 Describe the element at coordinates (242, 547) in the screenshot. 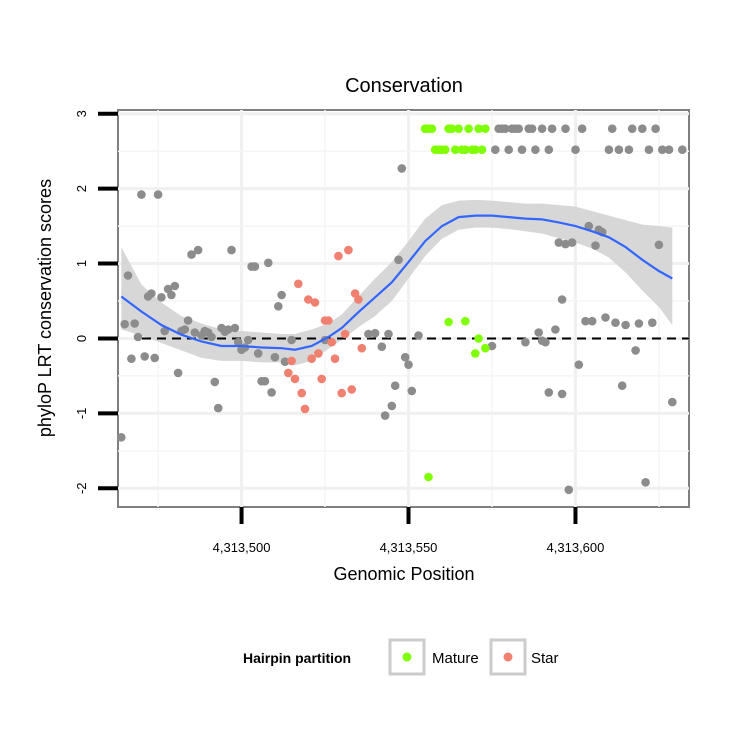

I see `x-tick-label-0: 4,313,500` at that location.